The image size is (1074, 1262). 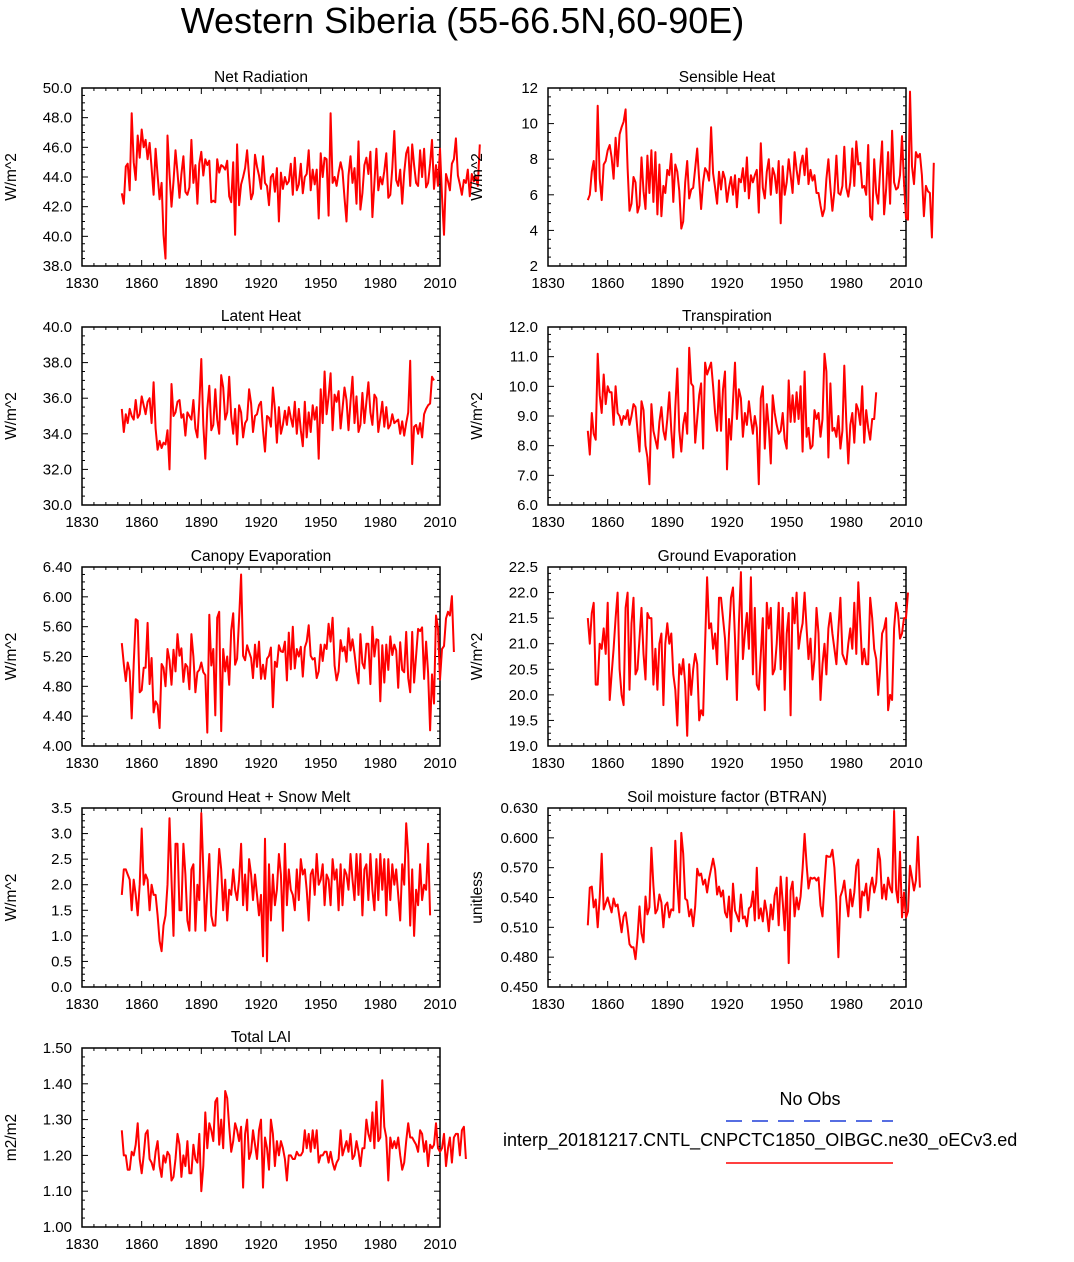 I want to click on y-tick-label: 0.5, so click(x=61, y=961).